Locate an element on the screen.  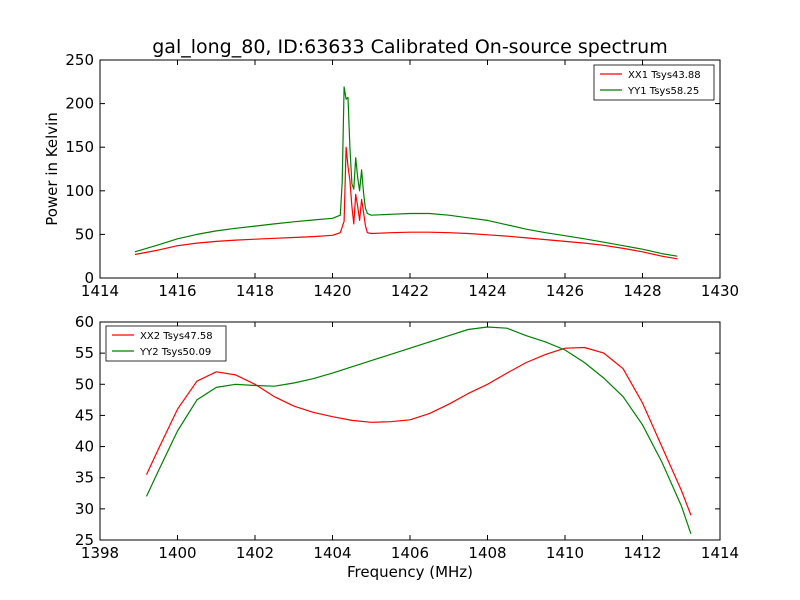
bottom-x-tick-label: 1410 is located at coordinates (565, 553).